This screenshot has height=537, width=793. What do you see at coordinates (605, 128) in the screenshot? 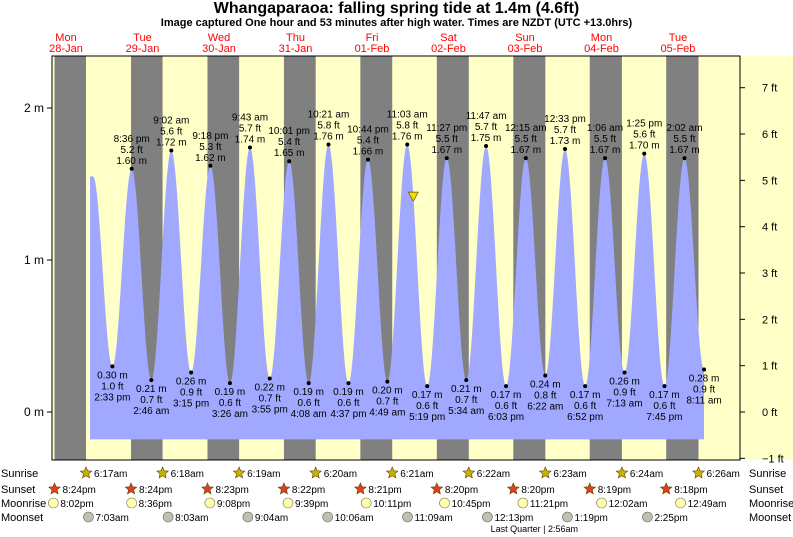
I see `high-tide-time-label: 1:06 am` at bounding box center [605, 128].